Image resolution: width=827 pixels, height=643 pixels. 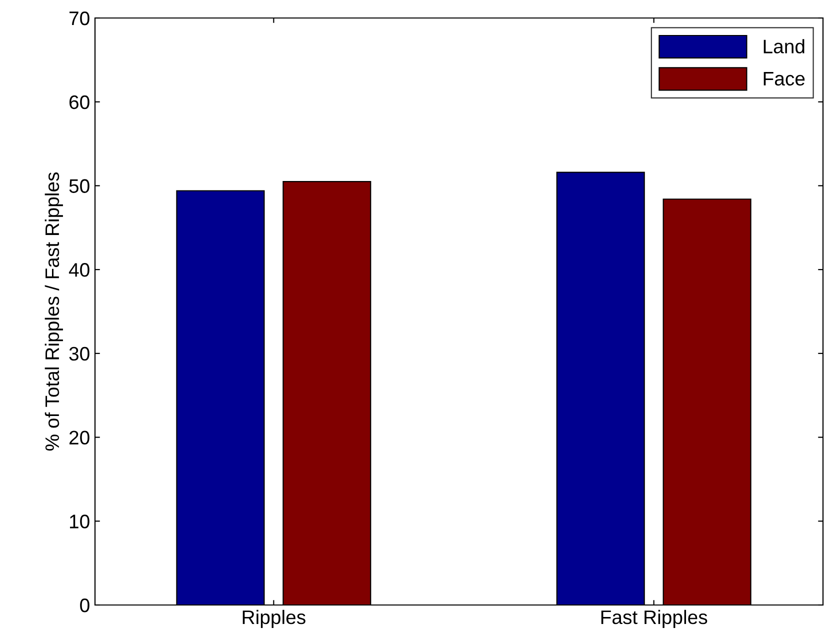 I want to click on y-tick-label: 0, so click(x=85, y=605).